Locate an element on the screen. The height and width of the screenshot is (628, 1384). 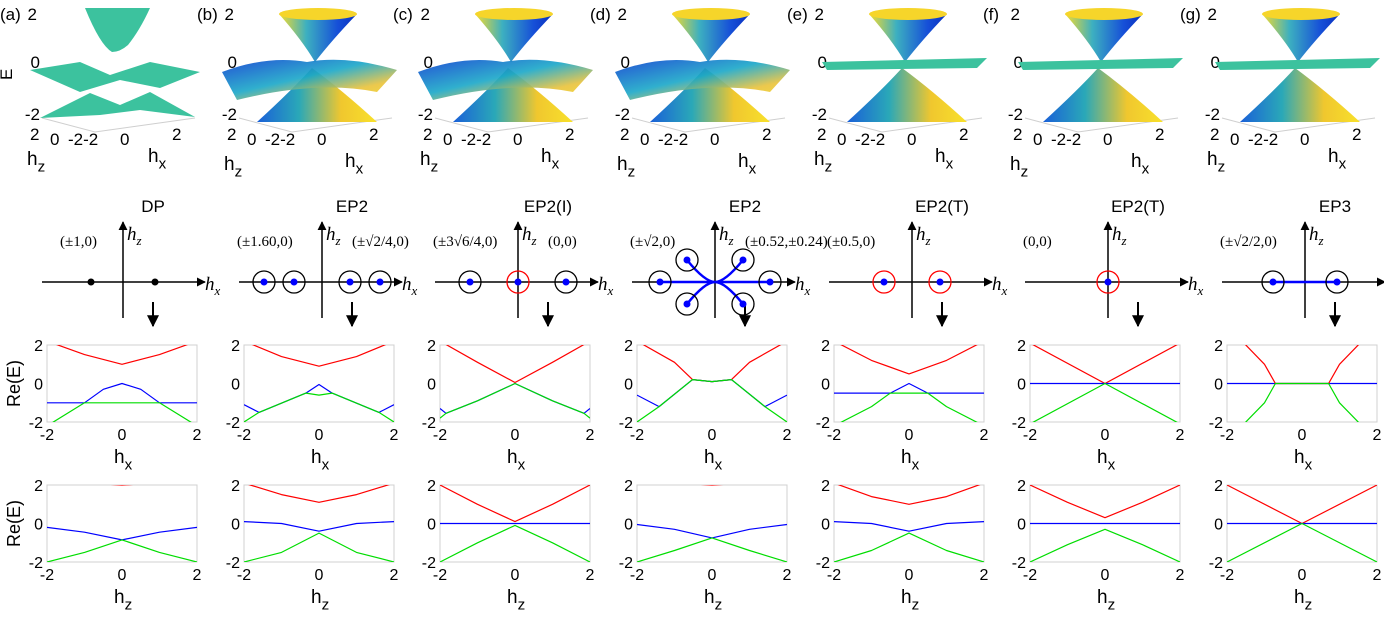
panel-label: (e) is located at coordinates (797, 14).